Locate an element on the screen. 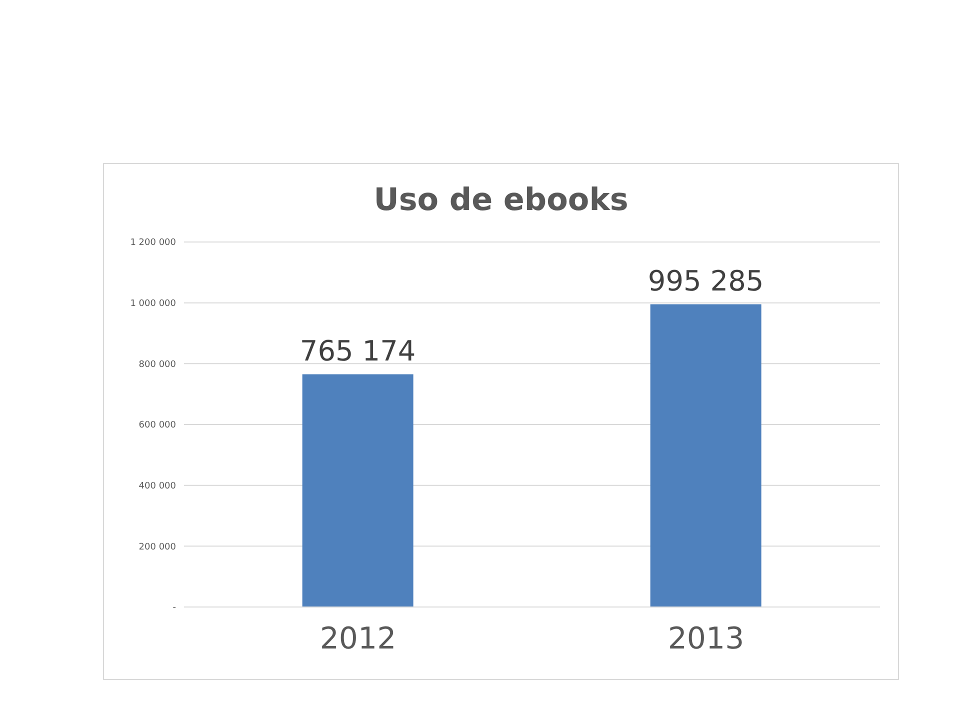  y-tick-label: 200 000 is located at coordinates (157, 547).